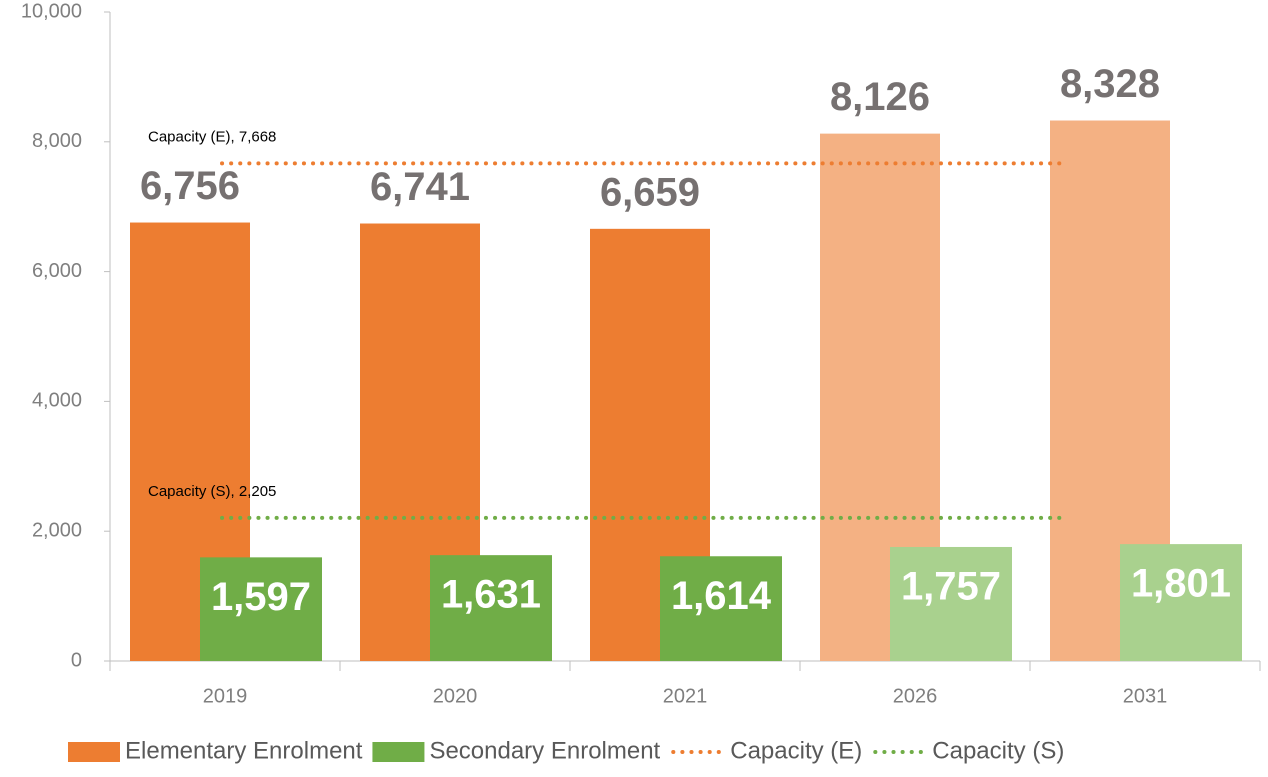 This screenshot has width=1268, height=777. What do you see at coordinates (420, 187) in the screenshot?
I see `data-label: 6,741` at bounding box center [420, 187].